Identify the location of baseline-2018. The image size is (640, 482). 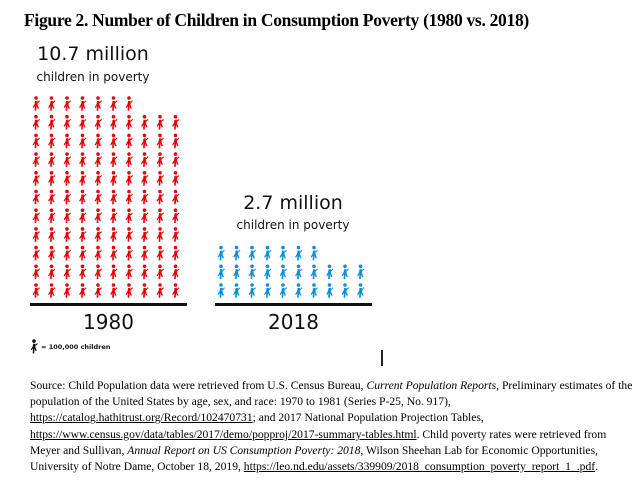
(293, 304).